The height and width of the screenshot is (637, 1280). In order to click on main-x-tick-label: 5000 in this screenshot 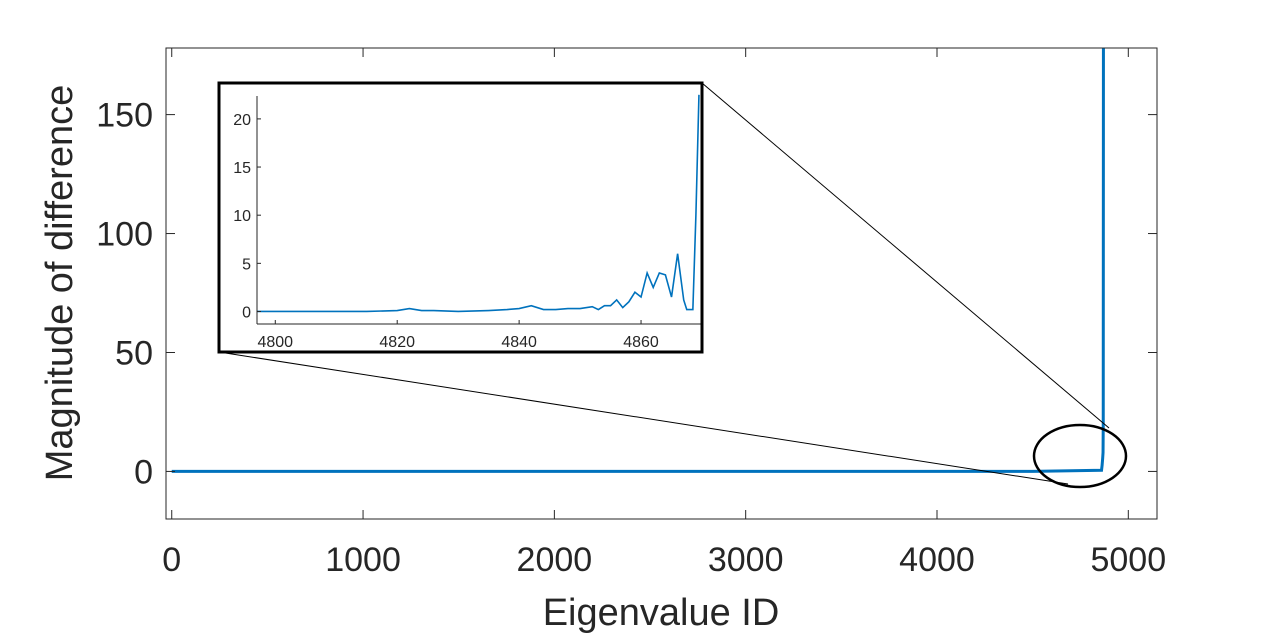, I will do `click(1128, 560)`.